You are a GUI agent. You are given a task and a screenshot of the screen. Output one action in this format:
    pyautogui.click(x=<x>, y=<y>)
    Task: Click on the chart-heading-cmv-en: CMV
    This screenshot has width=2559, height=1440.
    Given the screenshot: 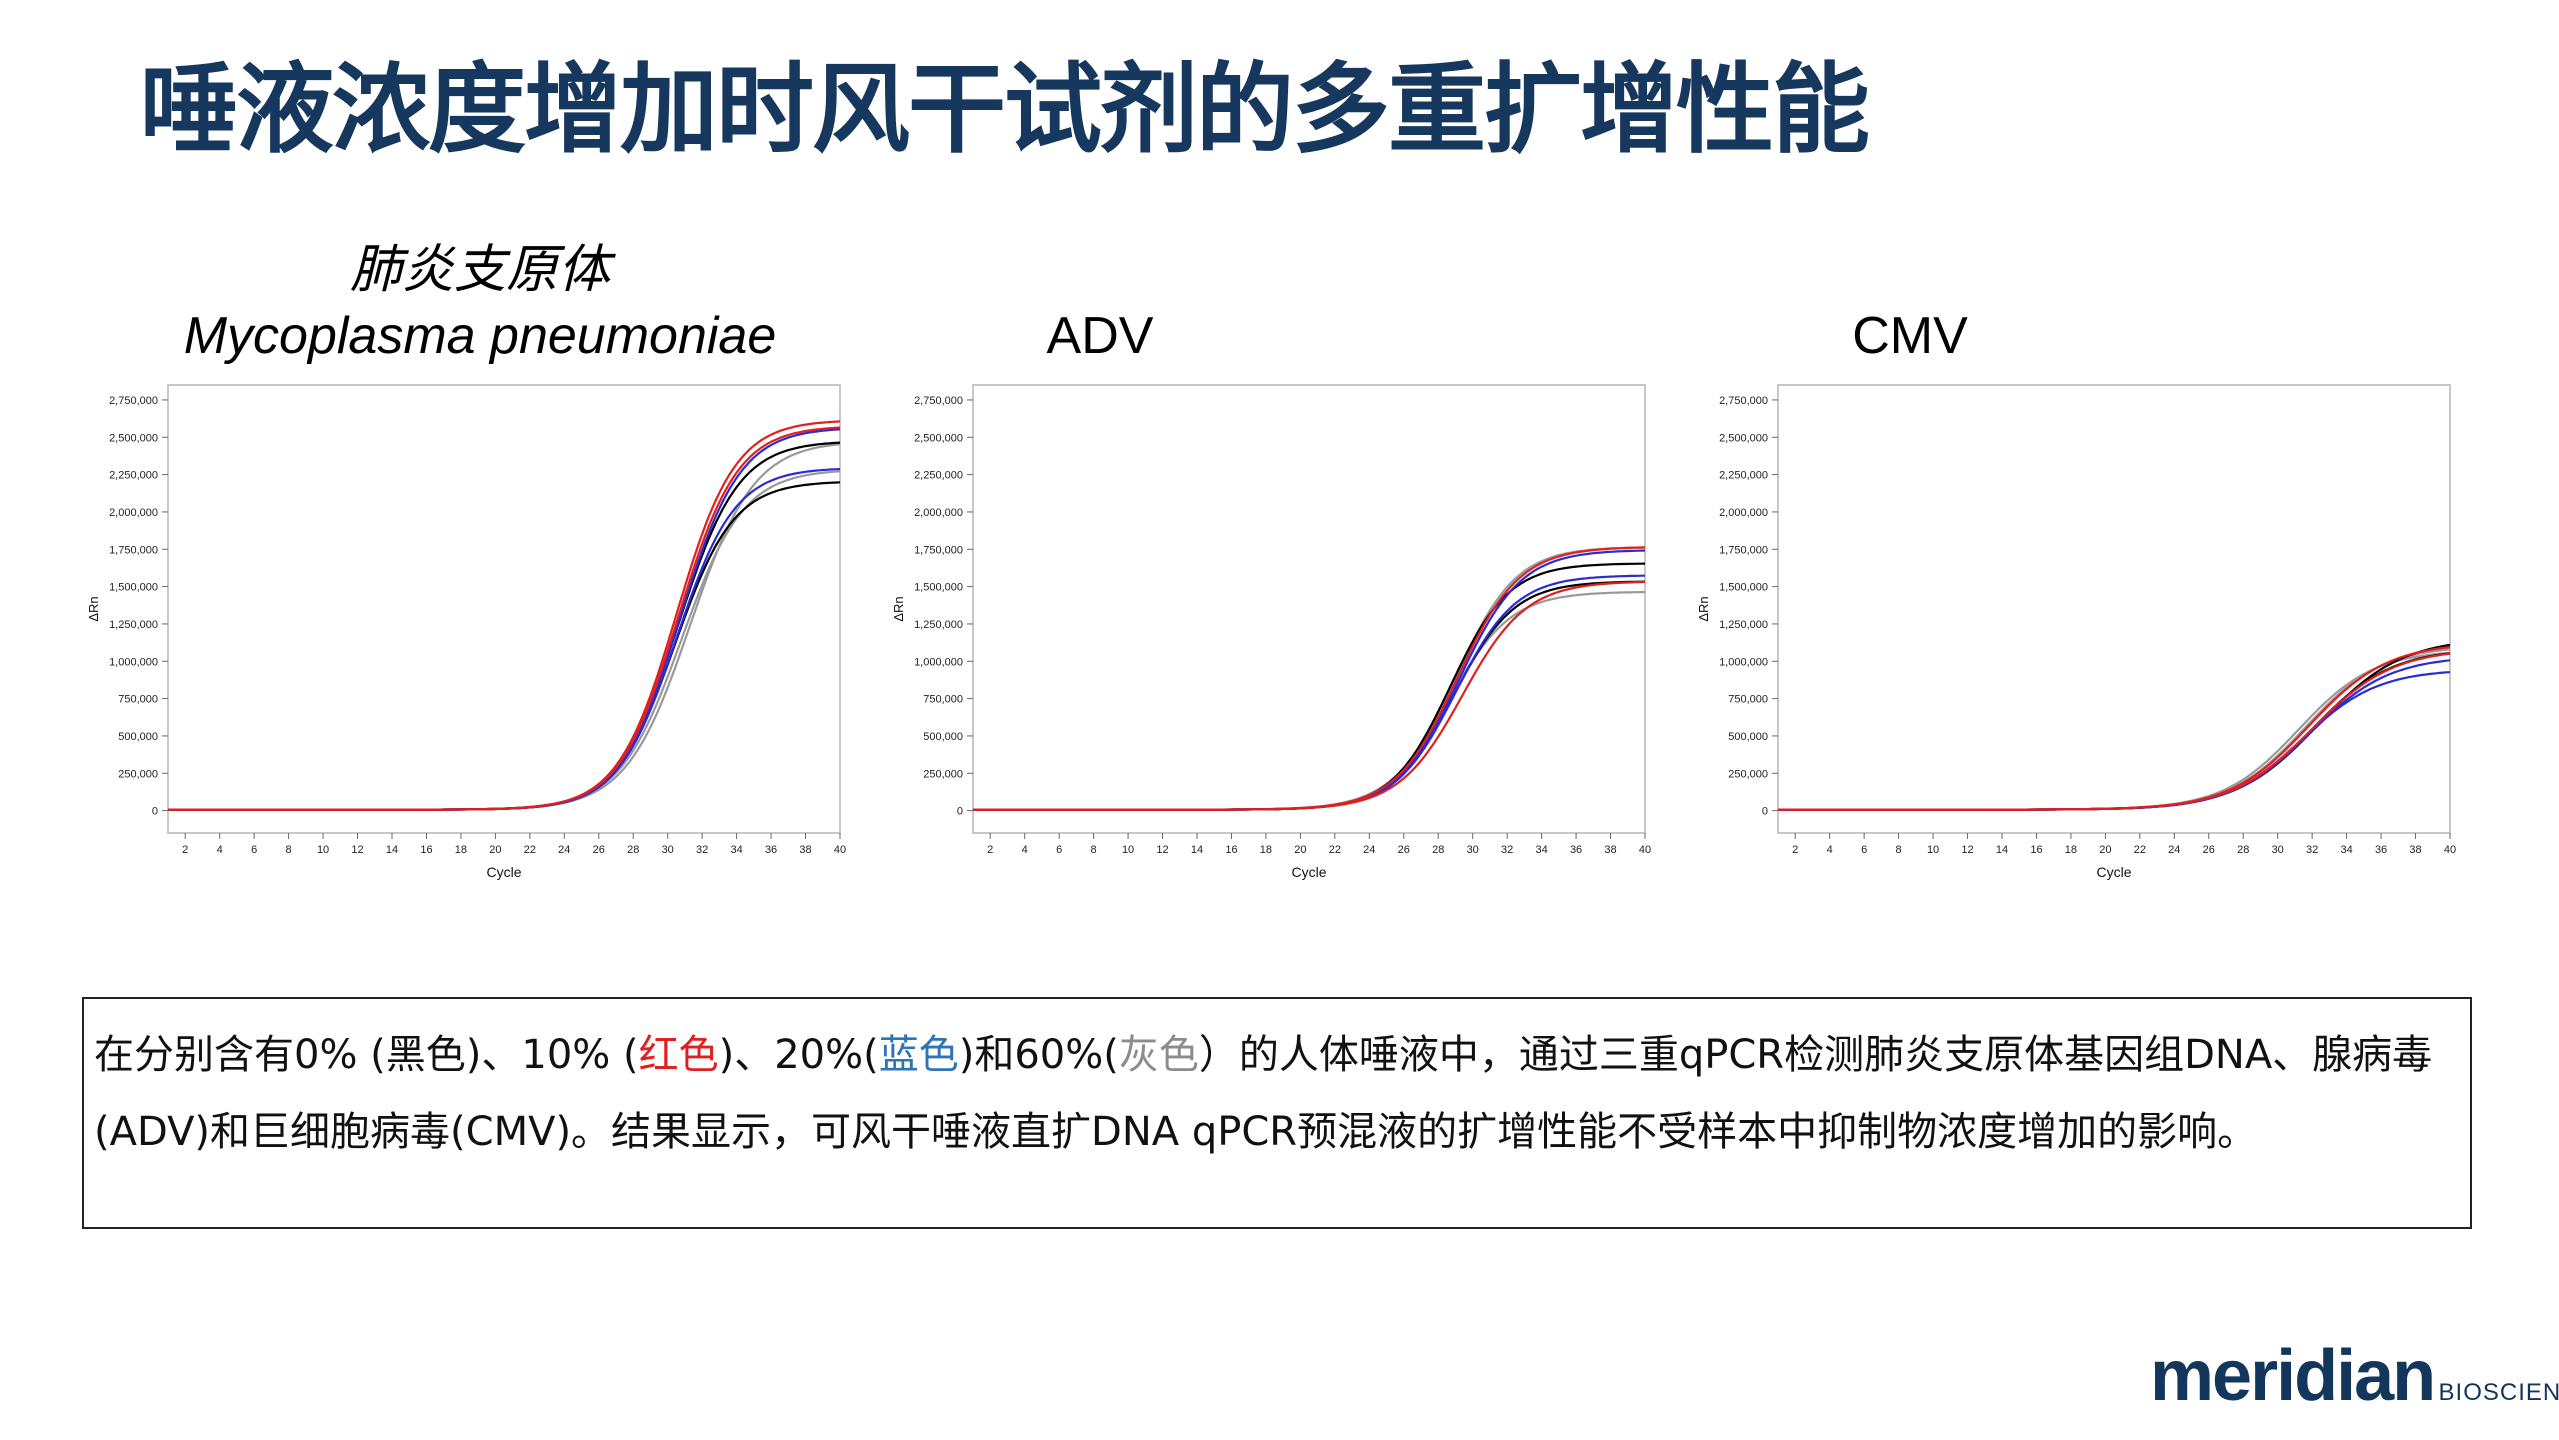 What is the action you would take?
    pyautogui.click(x=1910, y=336)
    